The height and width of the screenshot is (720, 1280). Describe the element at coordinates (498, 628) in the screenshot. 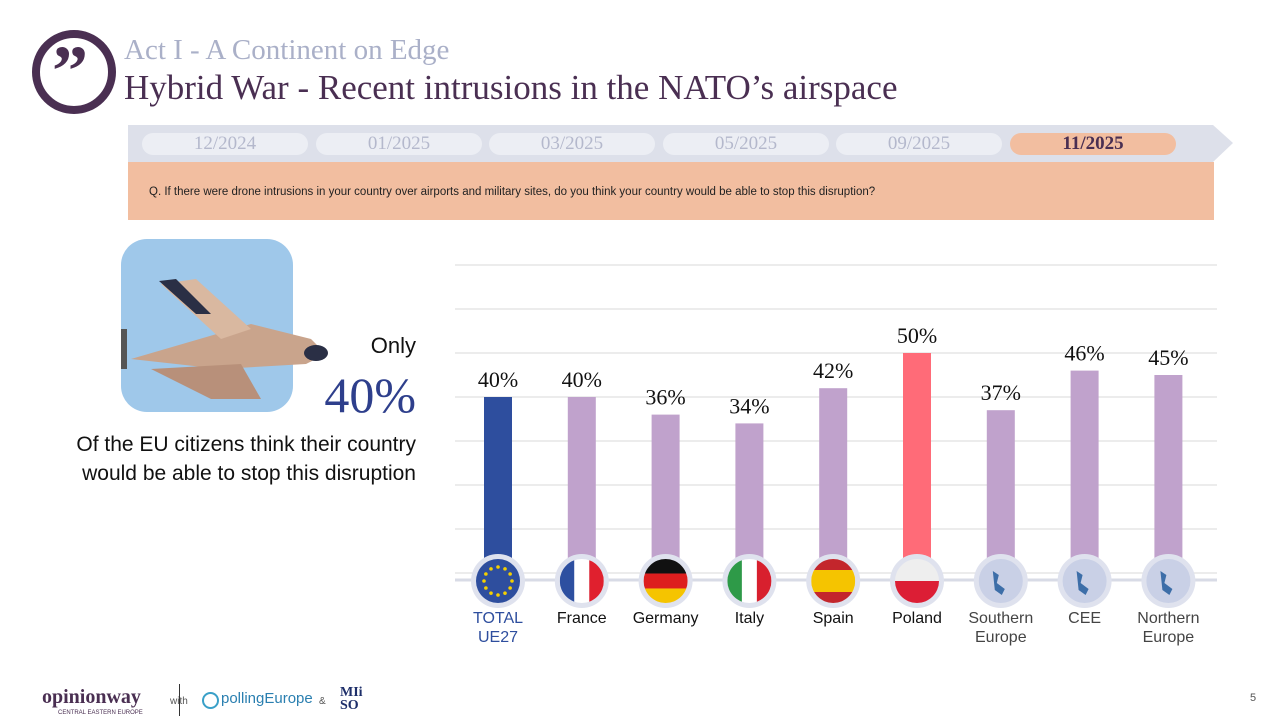

I see `category-label: TOTAL UE27` at that location.